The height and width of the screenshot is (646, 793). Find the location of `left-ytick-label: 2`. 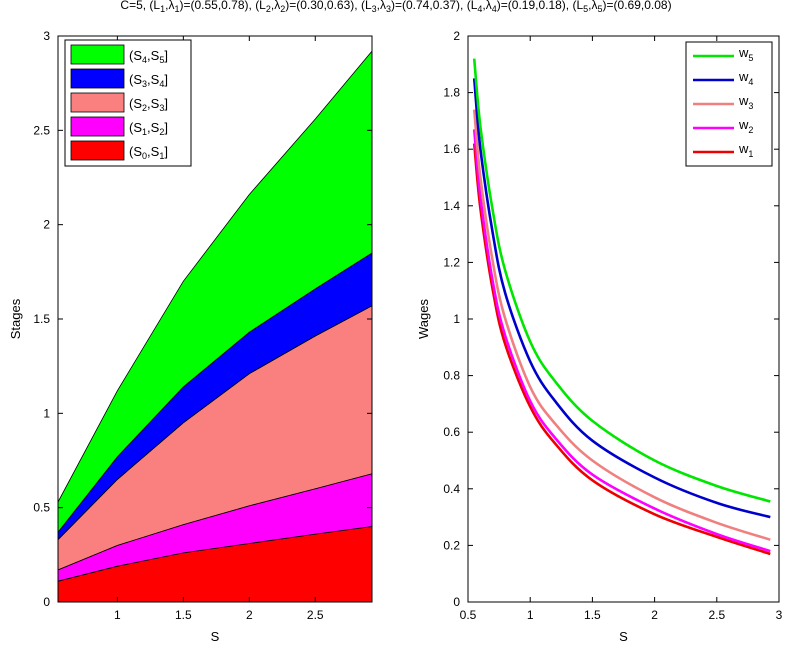

left-ytick-label: 2 is located at coordinates (46, 225).